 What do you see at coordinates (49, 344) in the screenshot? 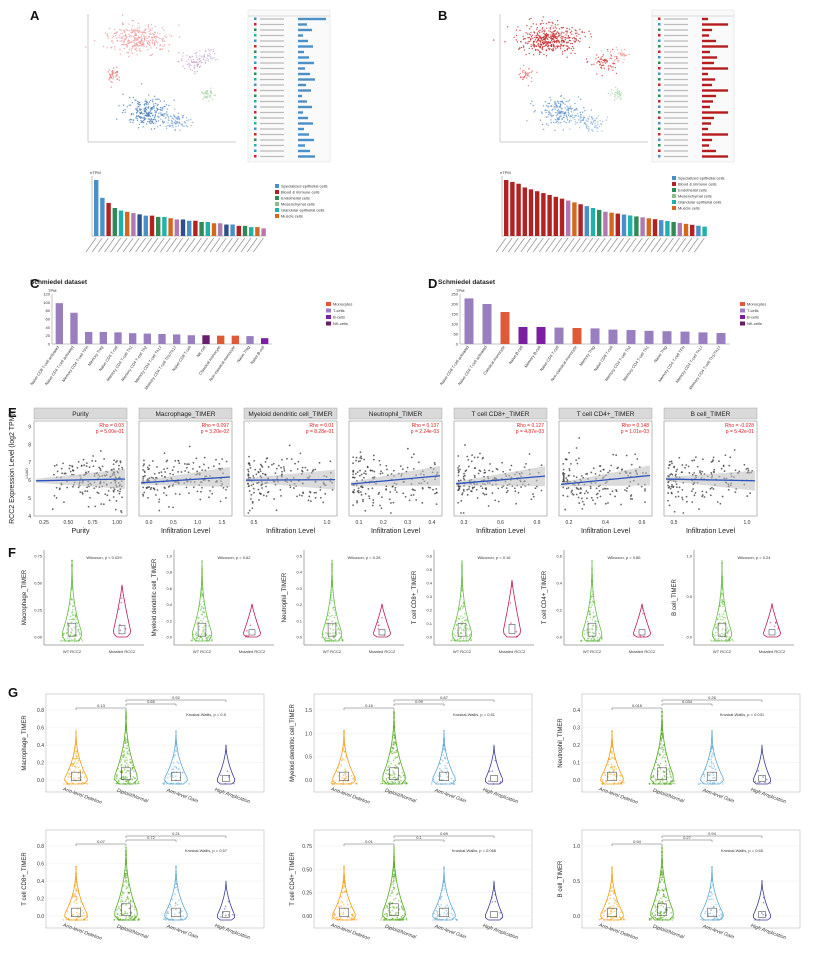
I see `y-tick-label: 0` at bounding box center [49, 344].